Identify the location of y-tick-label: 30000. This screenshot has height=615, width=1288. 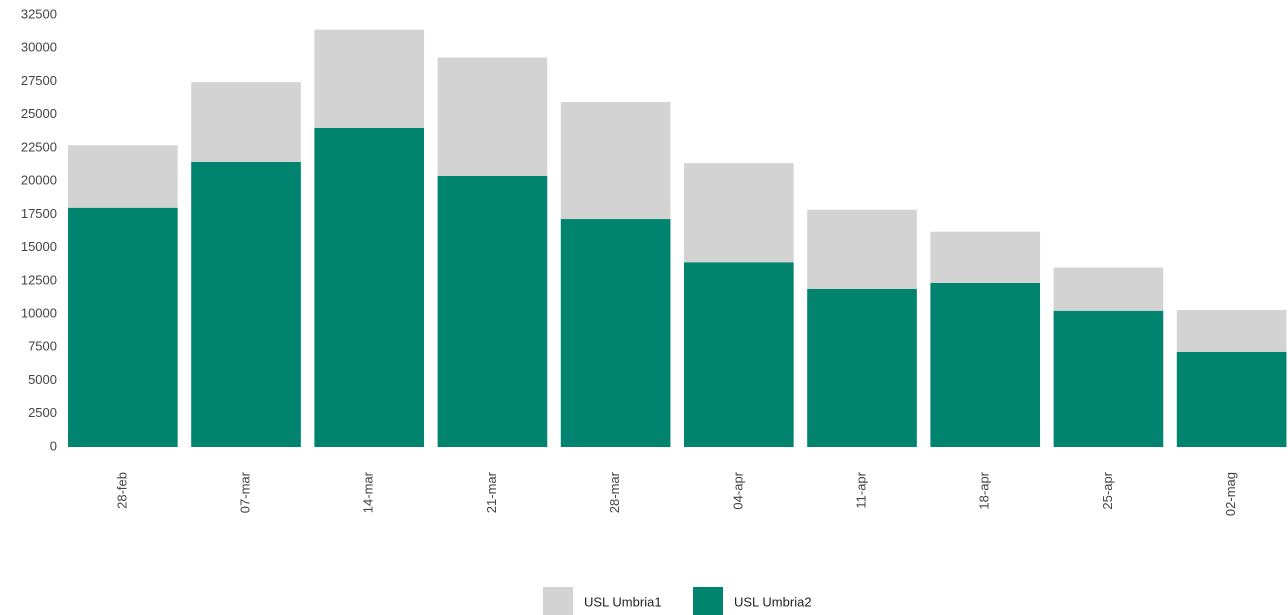
(39, 47).